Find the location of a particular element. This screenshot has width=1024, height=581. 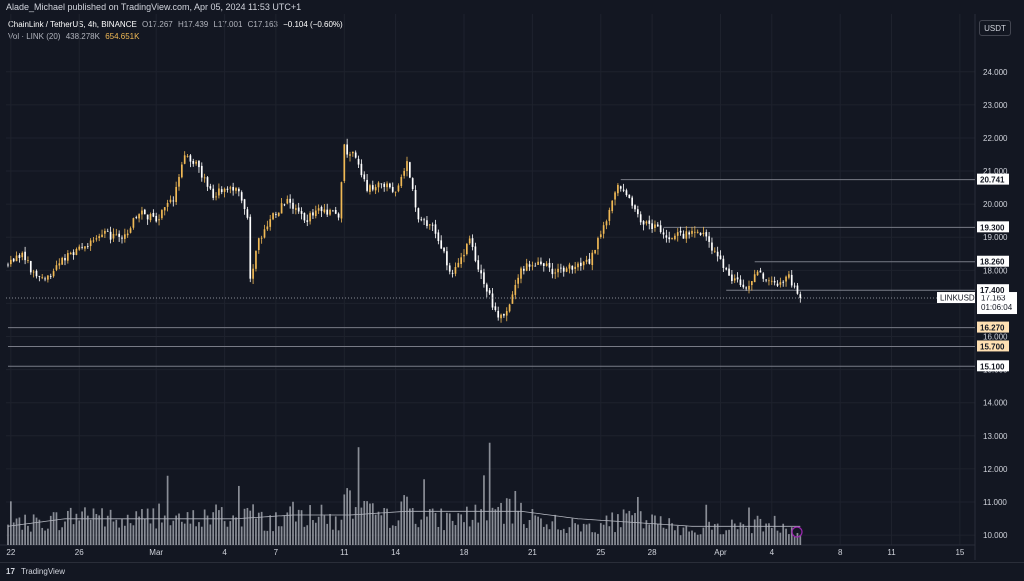

x-tick-label: 7 is located at coordinates (276, 552).